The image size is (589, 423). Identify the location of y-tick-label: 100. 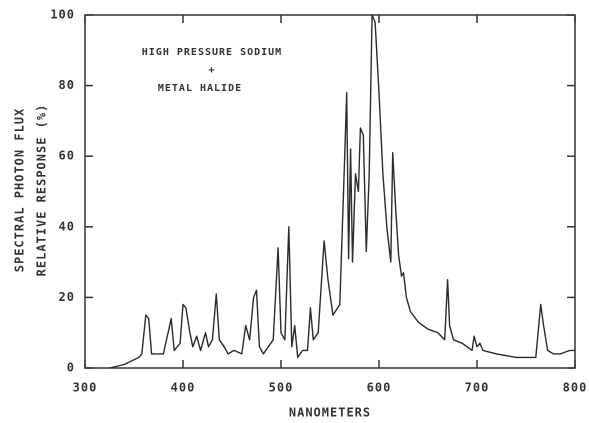
(62, 15).